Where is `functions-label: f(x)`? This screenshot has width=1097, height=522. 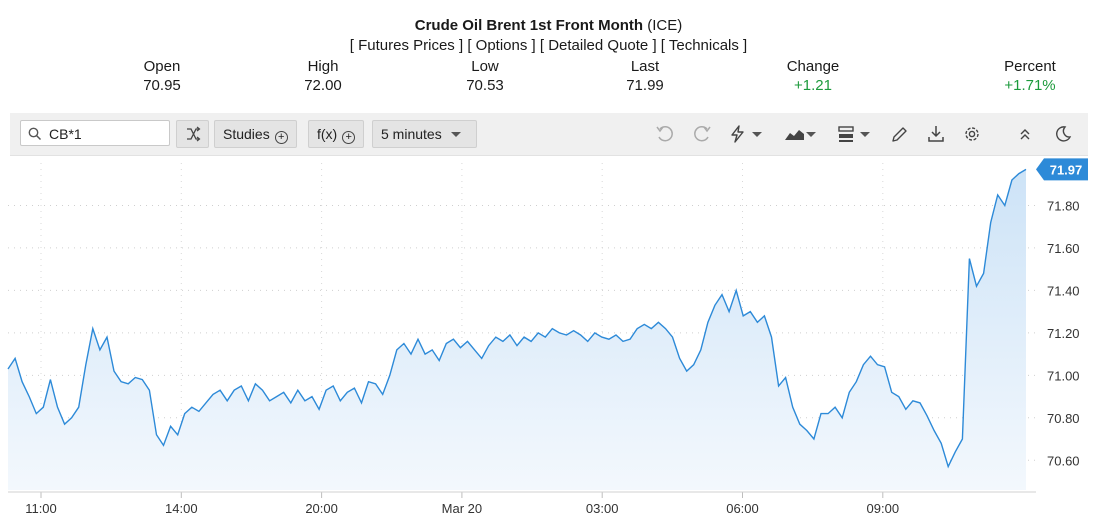 functions-label: f(x) is located at coordinates (327, 134).